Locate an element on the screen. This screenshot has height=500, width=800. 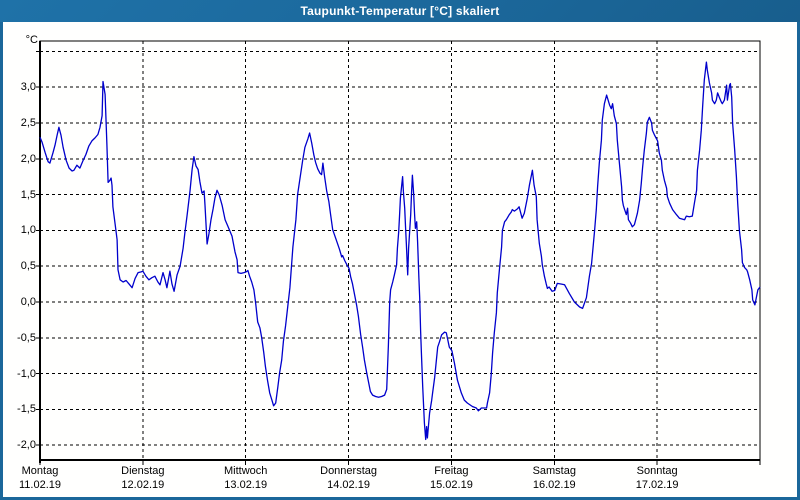
y-tick-label: 0,5 is located at coordinates (28, 266).